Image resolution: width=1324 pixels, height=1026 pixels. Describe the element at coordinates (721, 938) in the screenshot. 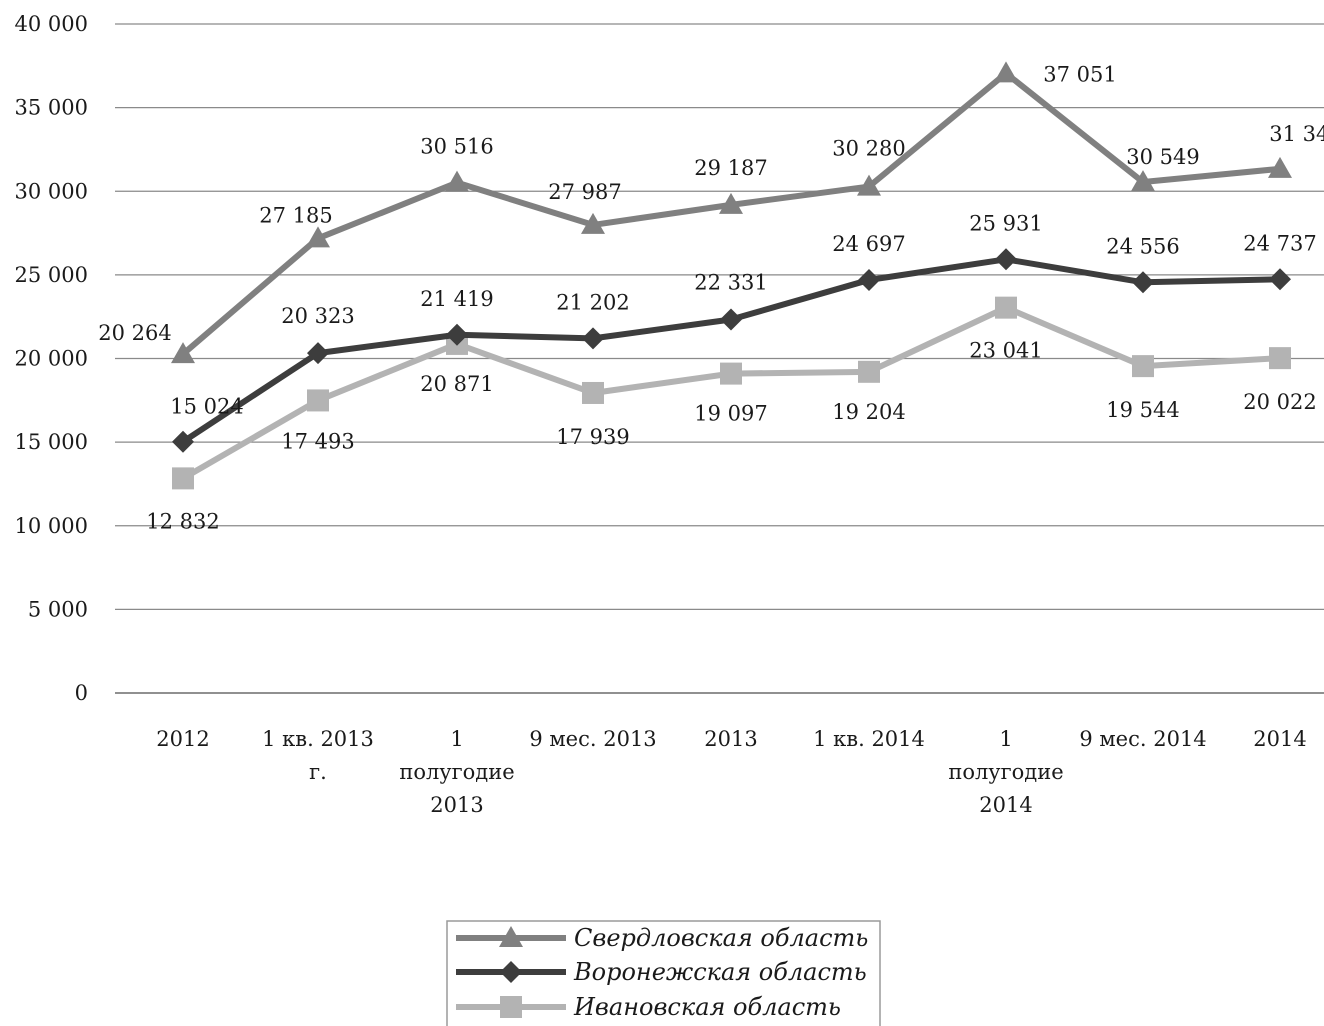

I see `legend-label: Свердловская область` at that location.